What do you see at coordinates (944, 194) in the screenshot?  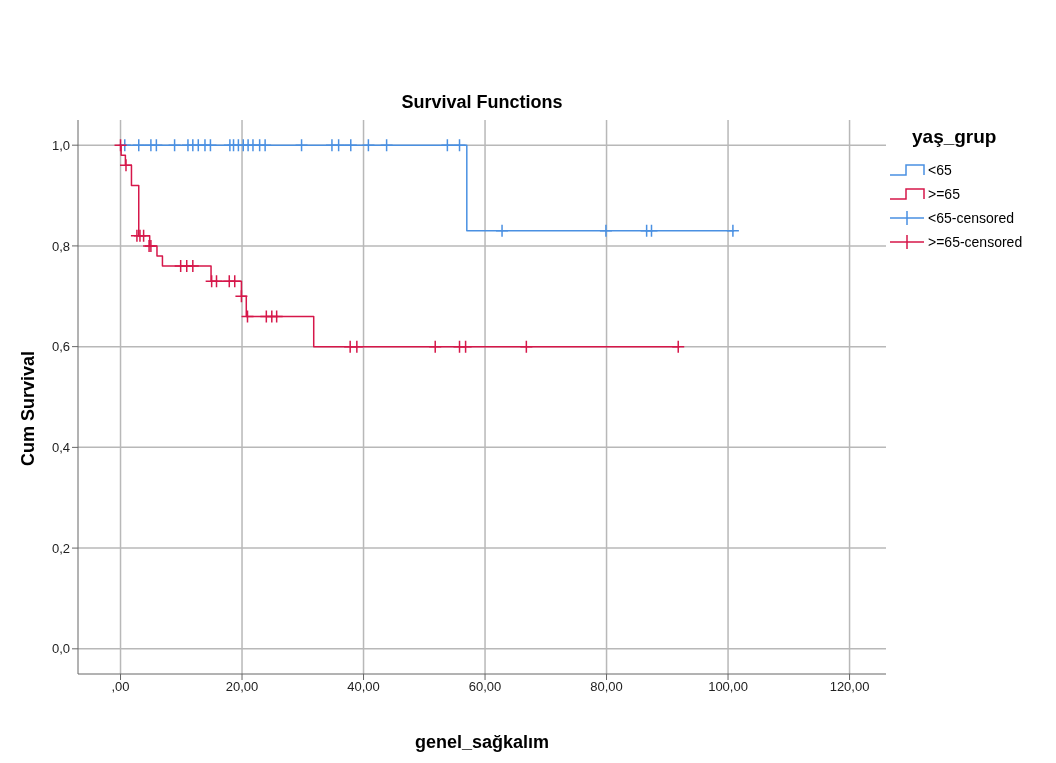 I see `legend-label: >=65` at bounding box center [944, 194].